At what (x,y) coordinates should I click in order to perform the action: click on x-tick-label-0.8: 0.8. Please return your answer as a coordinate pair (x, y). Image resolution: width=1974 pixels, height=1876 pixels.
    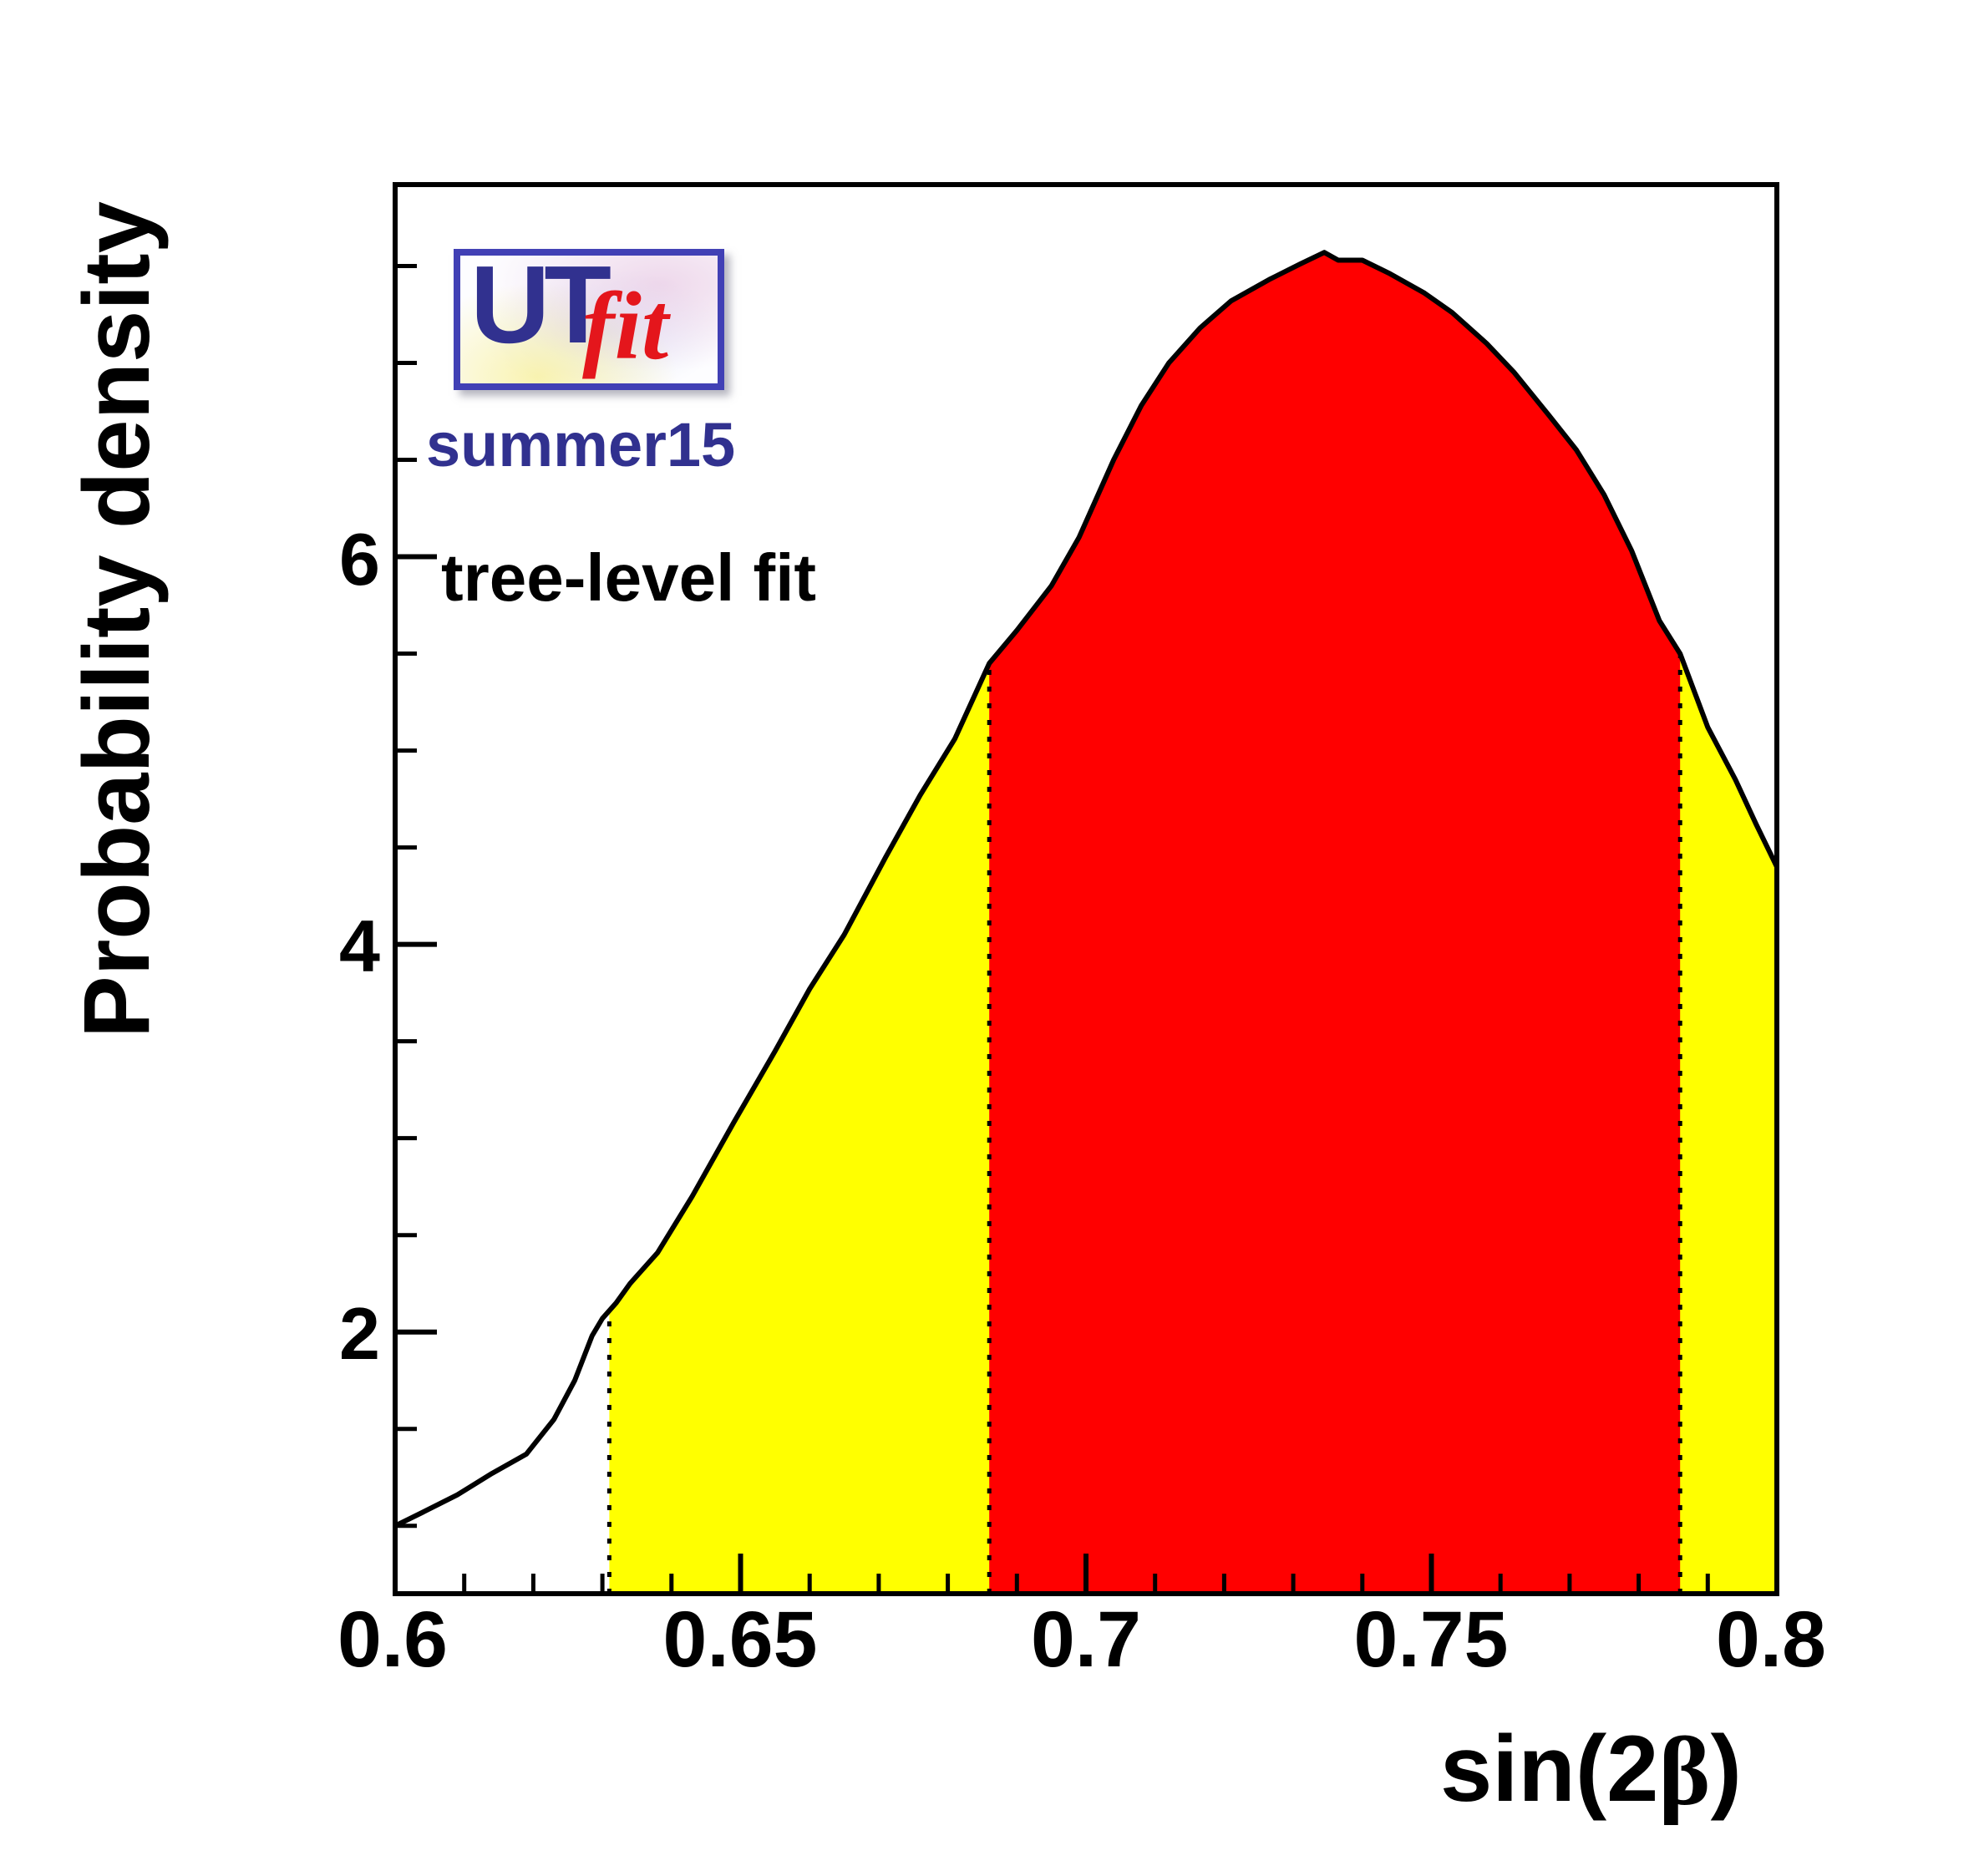
    Looking at the image, I should click on (1771, 1639).